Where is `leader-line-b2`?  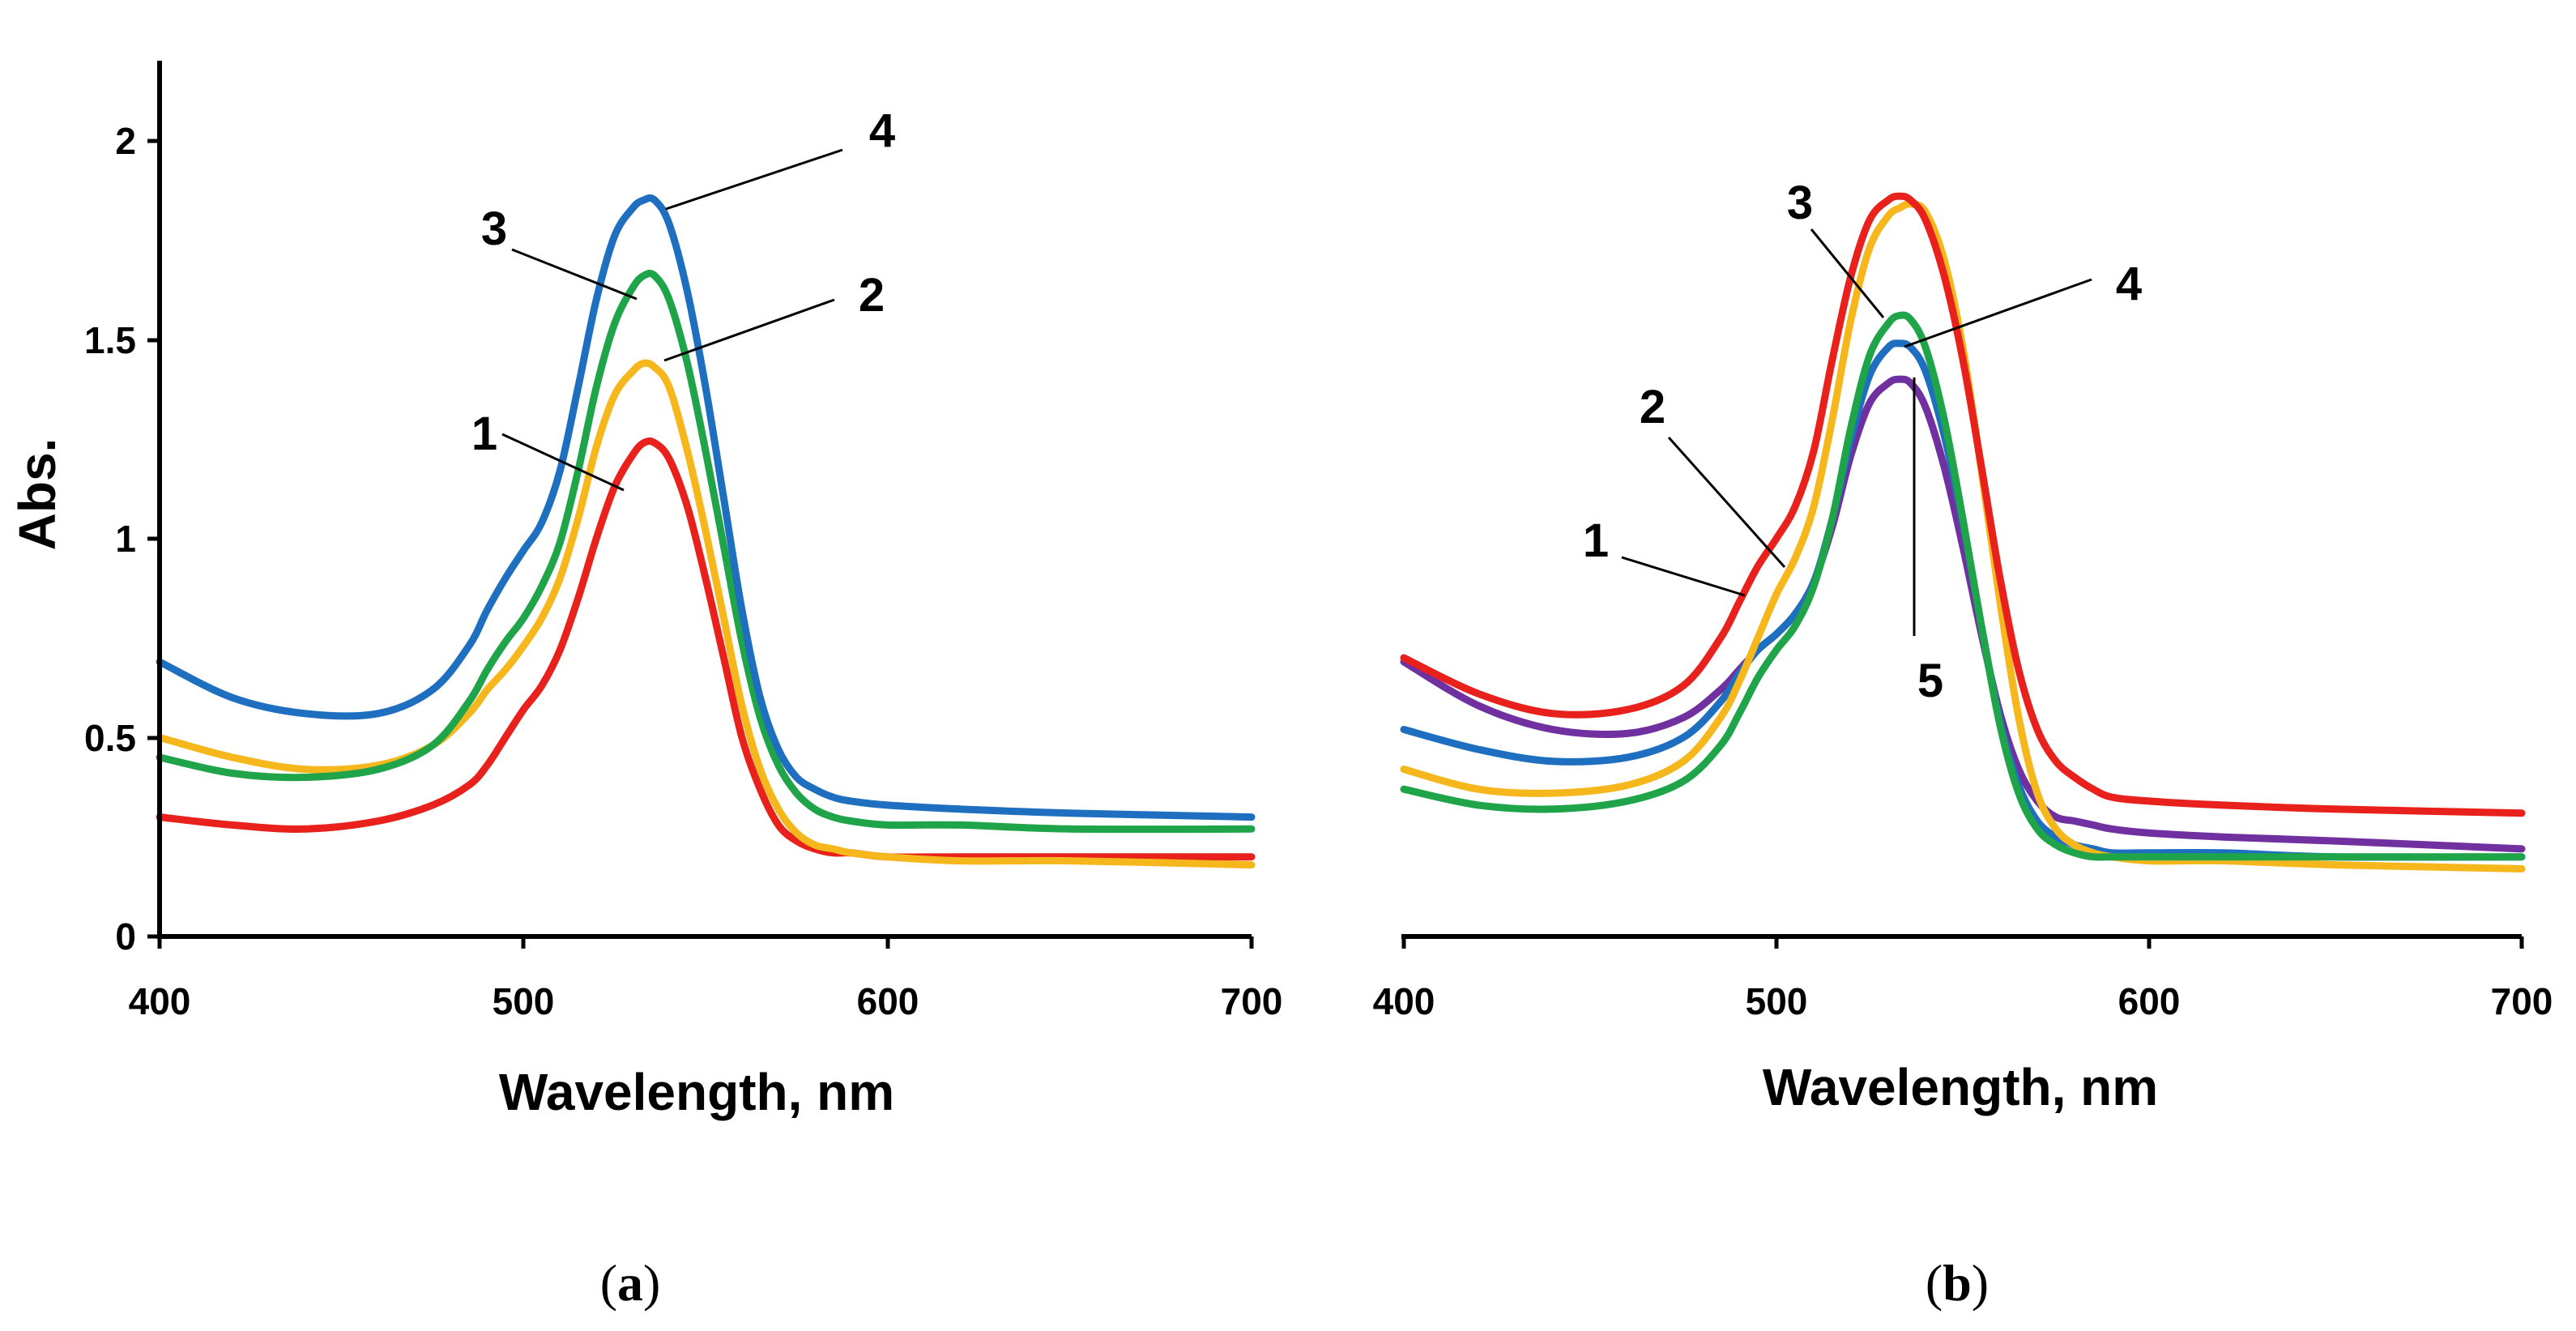 leader-line-b2 is located at coordinates (1727, 502).